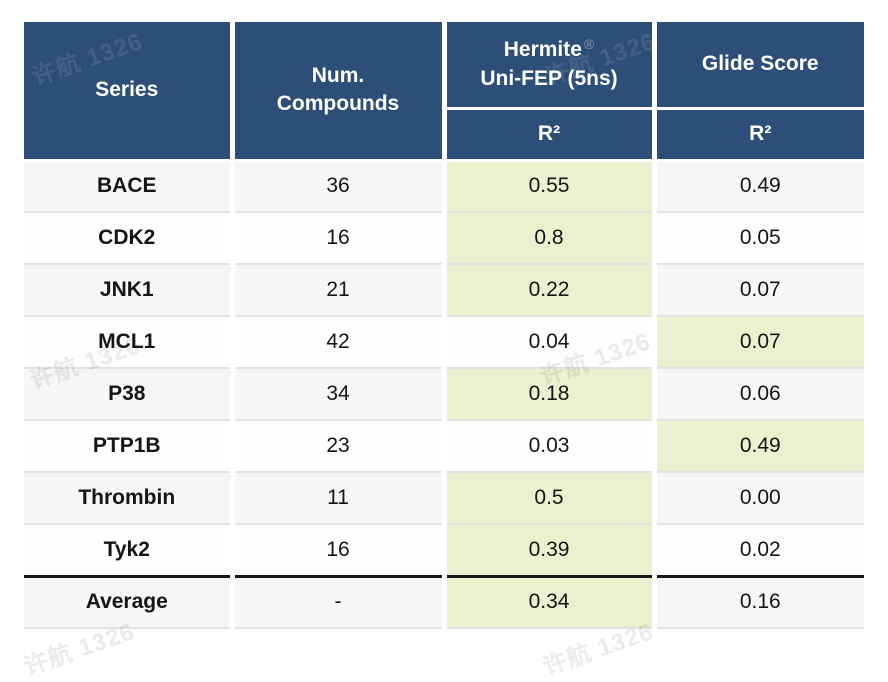 This screenshot has height=682, width=888. Describe the element at coordinates (550, 290) in the screenshot. I see `fep-r2-cell: 0.22` at that location.